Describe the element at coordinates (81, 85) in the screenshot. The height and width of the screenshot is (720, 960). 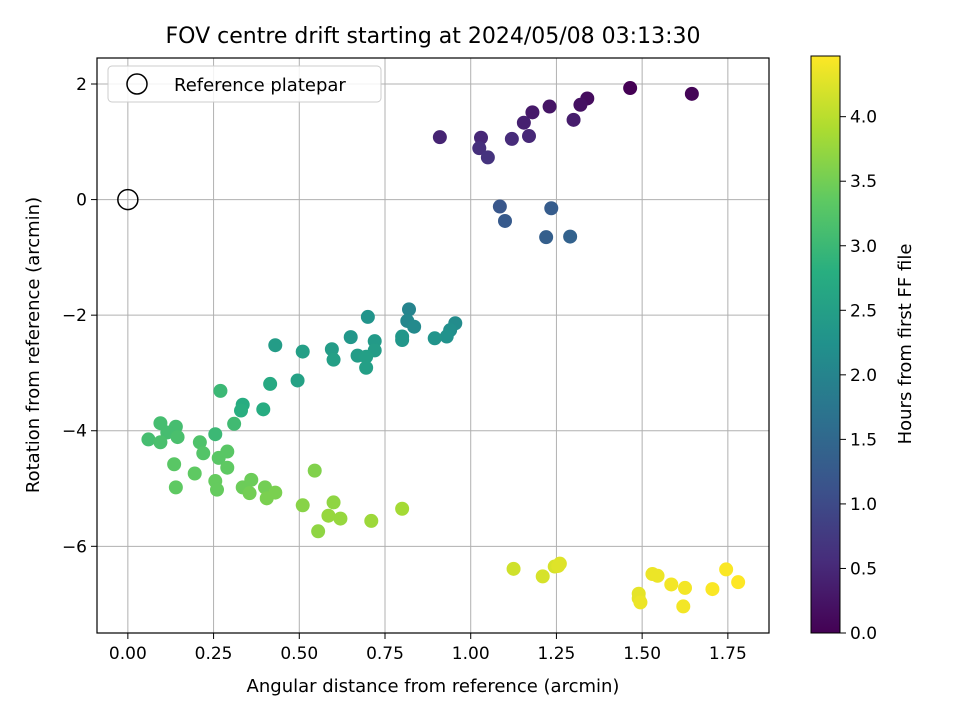
I see `y-tick-label: 2` at that location.